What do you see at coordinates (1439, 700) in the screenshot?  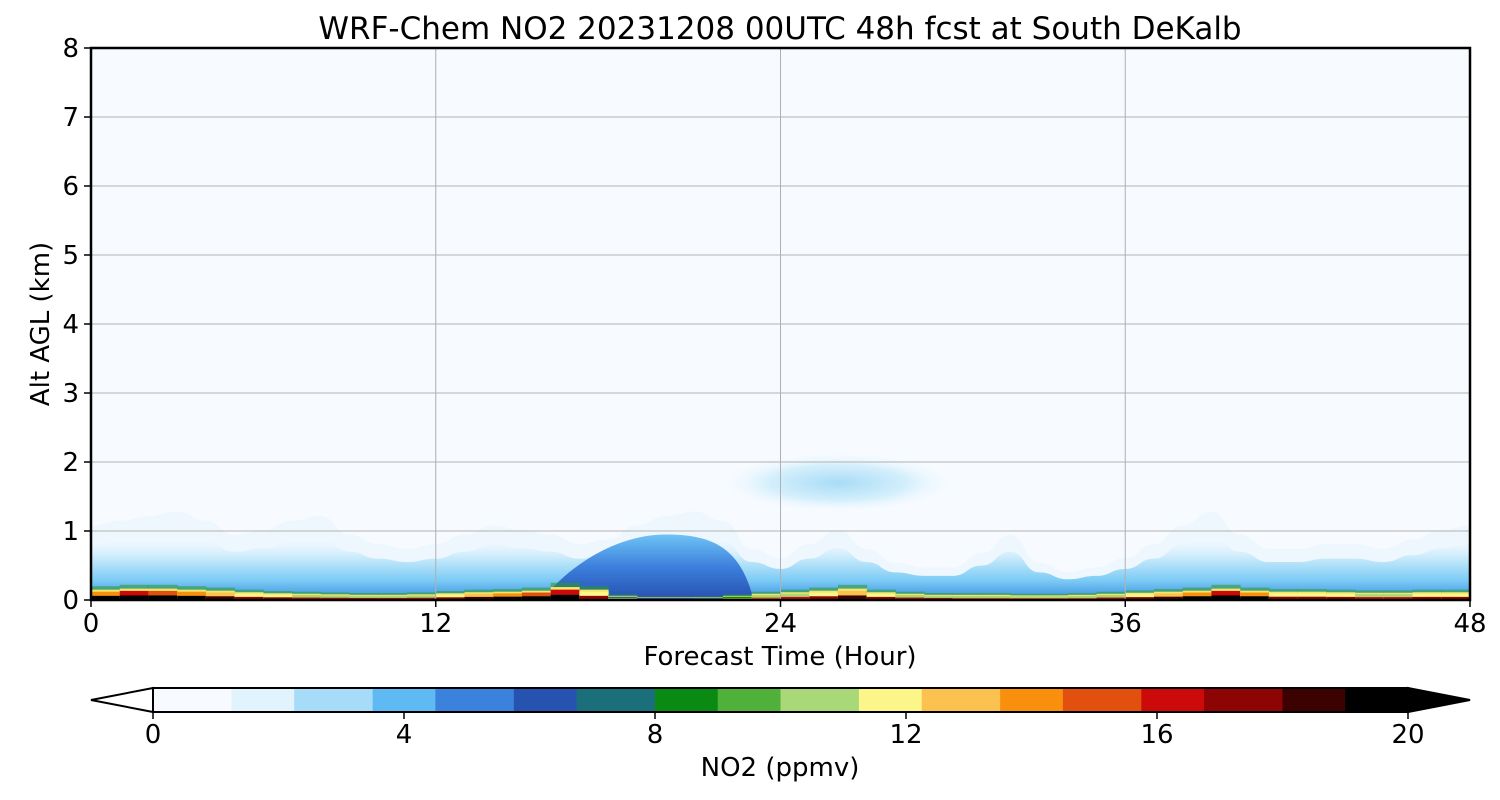 I see `colorbar-max-extend` at bounding box center [1439, 700].